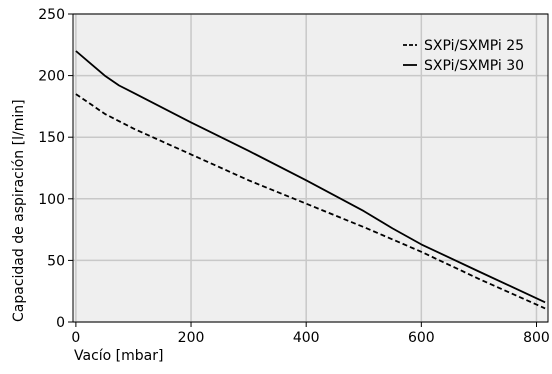 The image size is (552, 374). I want to click on x-axis-title: Vacío [mbar], so click(118, 356).